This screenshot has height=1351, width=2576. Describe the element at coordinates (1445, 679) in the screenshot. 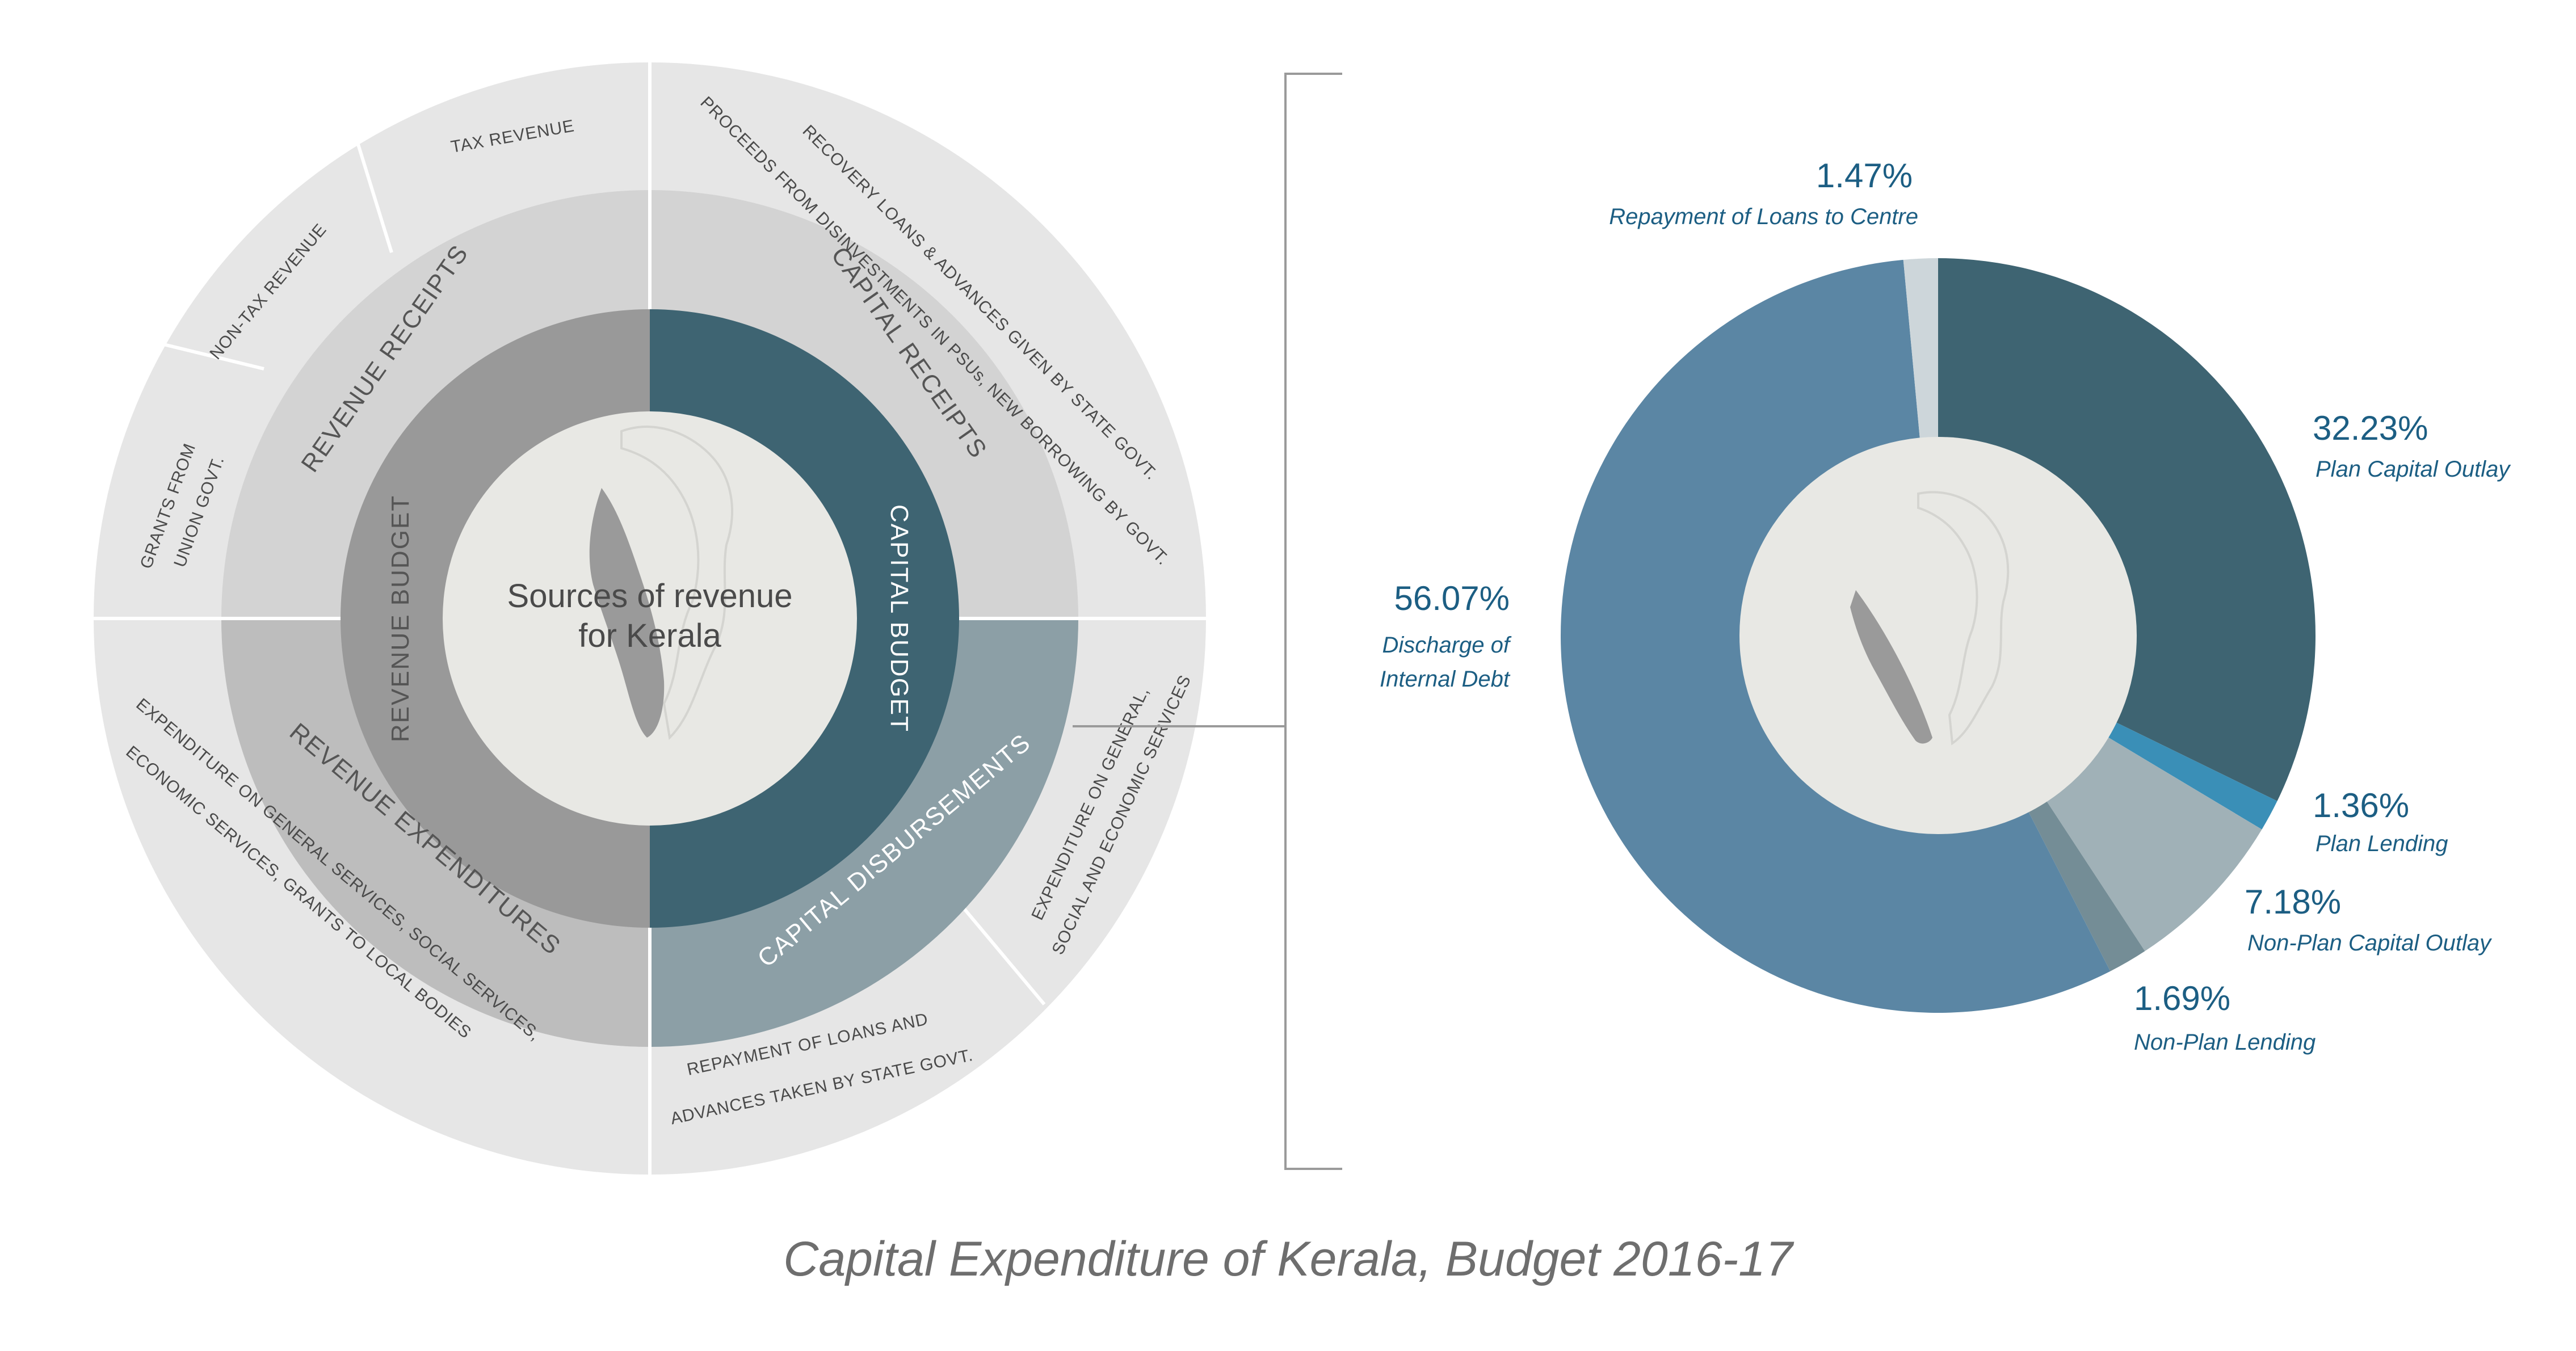

I see `label-cat-discharge-internal-debt-line2: Internal Debt` at that location.